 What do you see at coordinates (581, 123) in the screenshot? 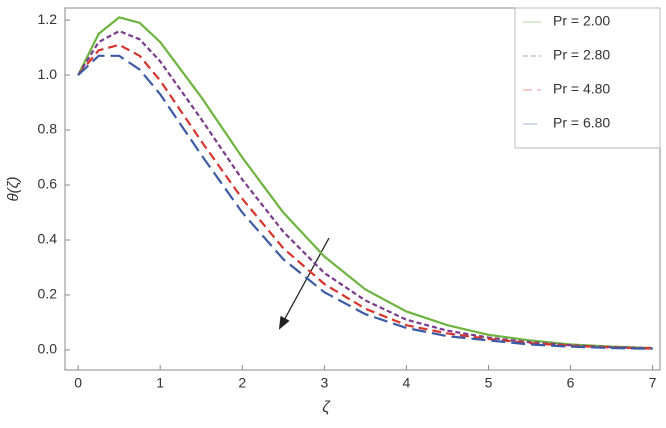
I see `legend-label: Pr = 6.80` at bounding box center [581, 123].